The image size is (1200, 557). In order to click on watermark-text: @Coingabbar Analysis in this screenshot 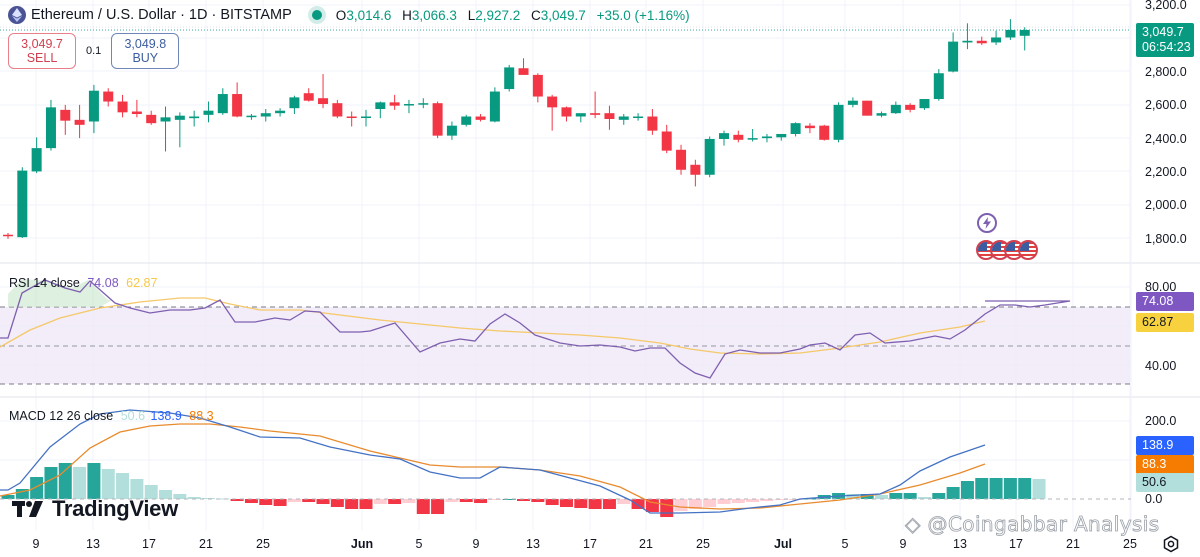, I will do `click(1043, 524)`.